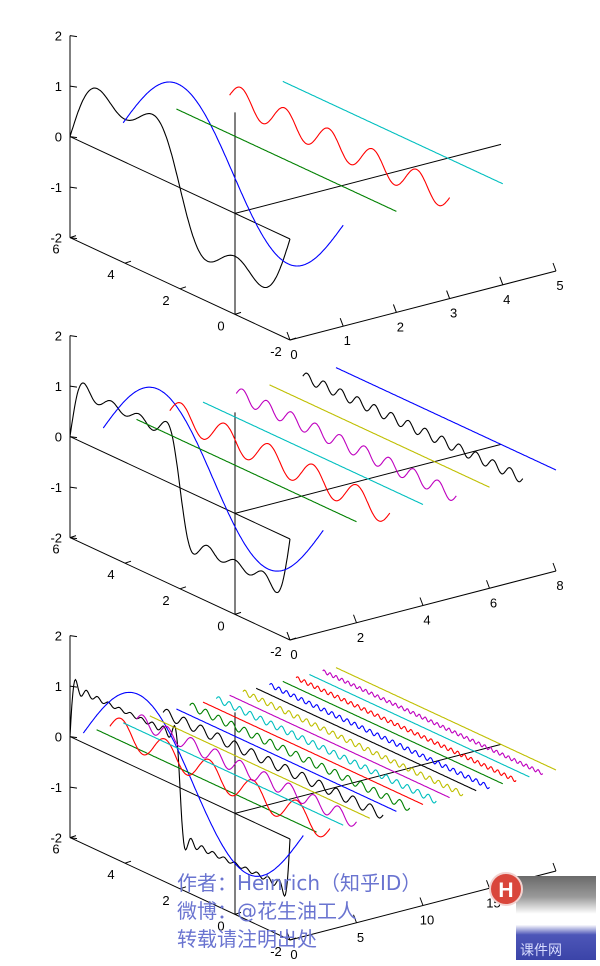 The height and width of the screenshot is (966, 600). I want to click on y-tick-label: 1, so click(347, 340).